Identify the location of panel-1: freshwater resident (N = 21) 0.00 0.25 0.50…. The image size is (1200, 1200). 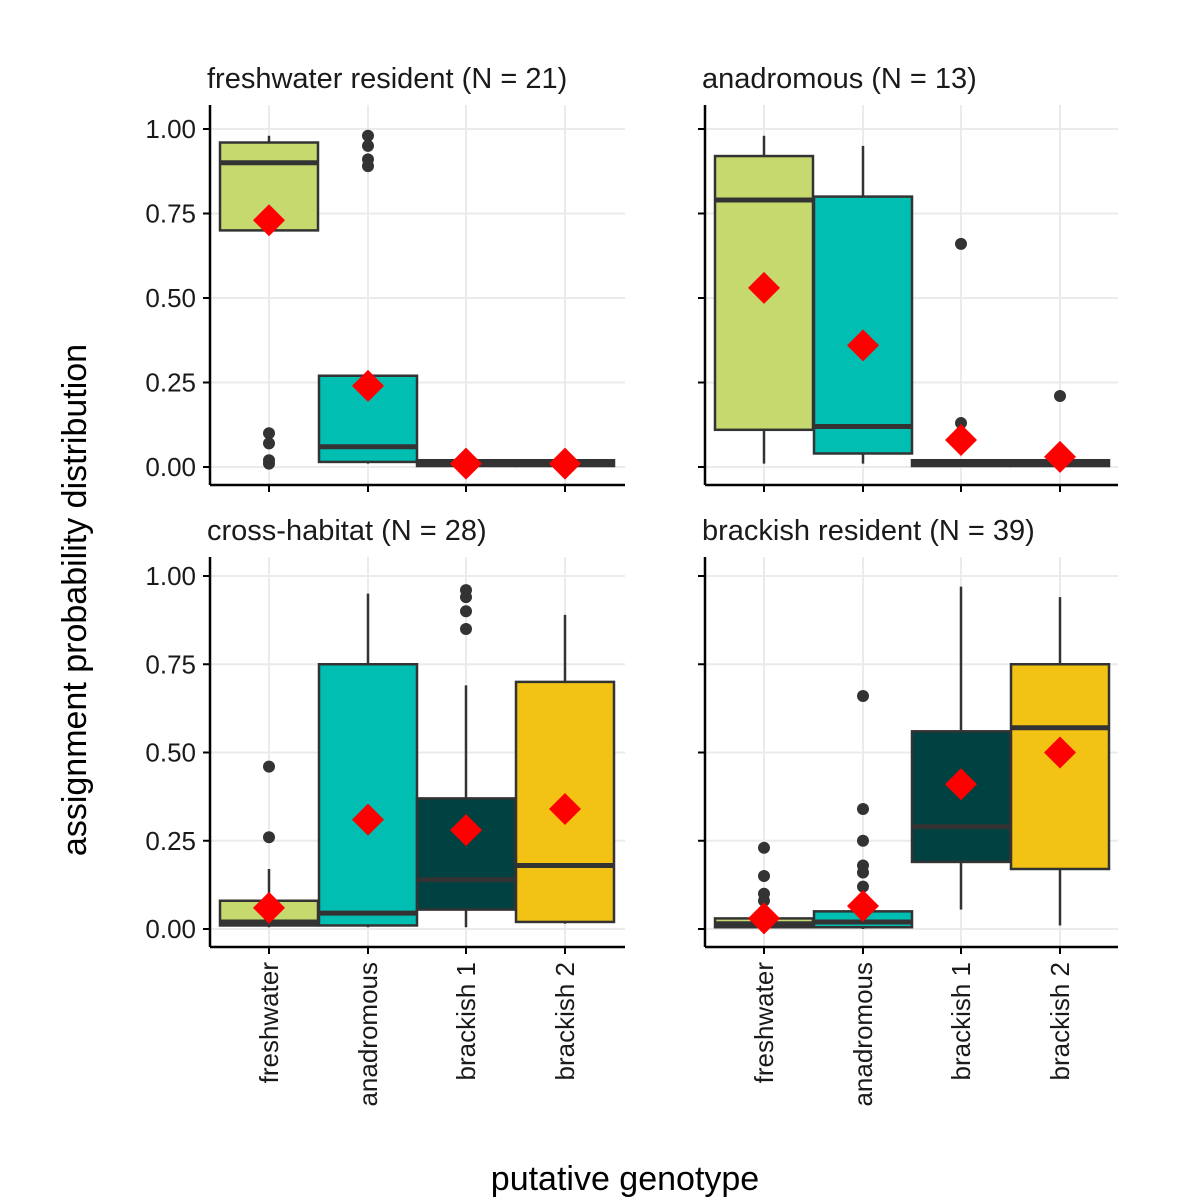
(385, 277).